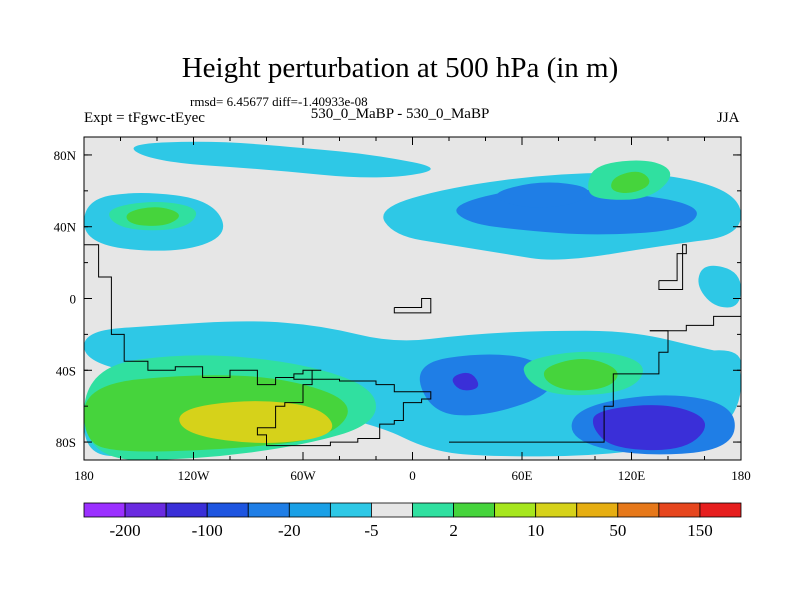 This screenshot has width=800, height=600. What do you see at coordinates (65, 227) in the screenshot?
I see `y-tick-label: 40N` at bounding box center [65, 227].